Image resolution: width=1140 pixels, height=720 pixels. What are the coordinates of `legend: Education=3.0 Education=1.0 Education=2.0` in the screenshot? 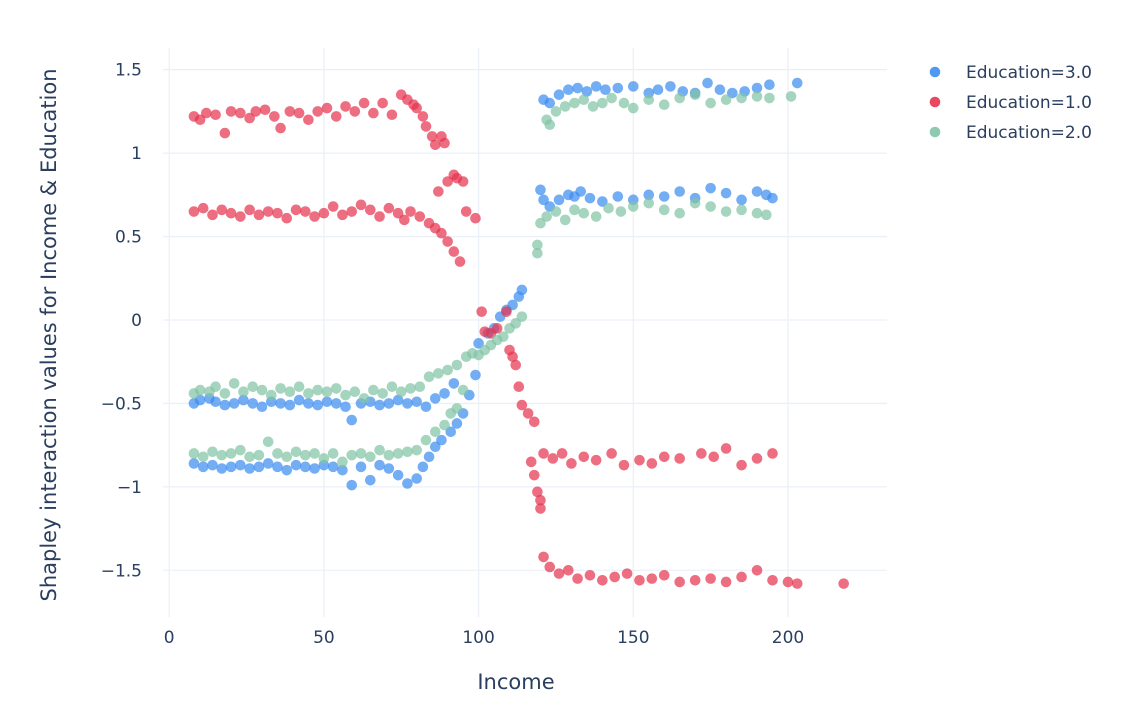 It's located at (1010, 103).